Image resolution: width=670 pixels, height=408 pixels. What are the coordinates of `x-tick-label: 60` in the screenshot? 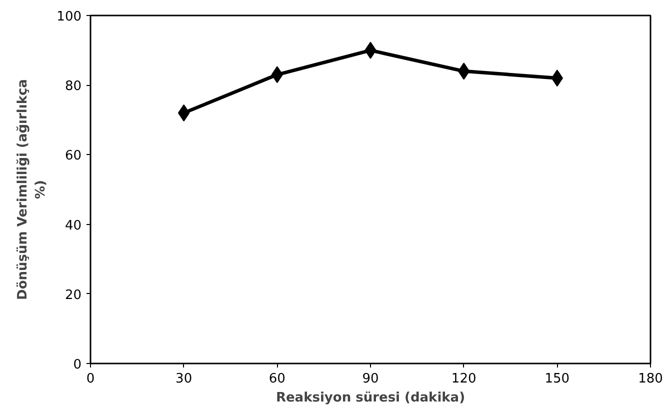 It's located at (277, 379).